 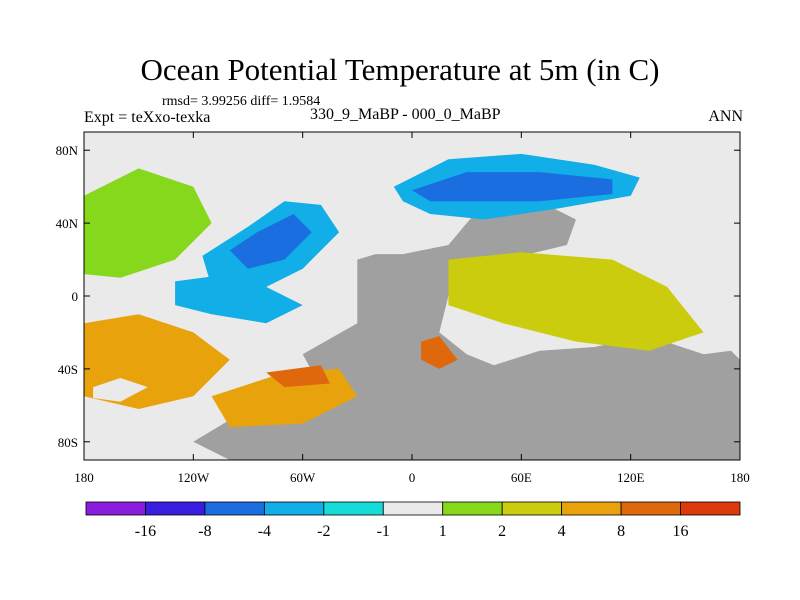 I want to click on x-tick-label: 0, so click(x=412, y=477).